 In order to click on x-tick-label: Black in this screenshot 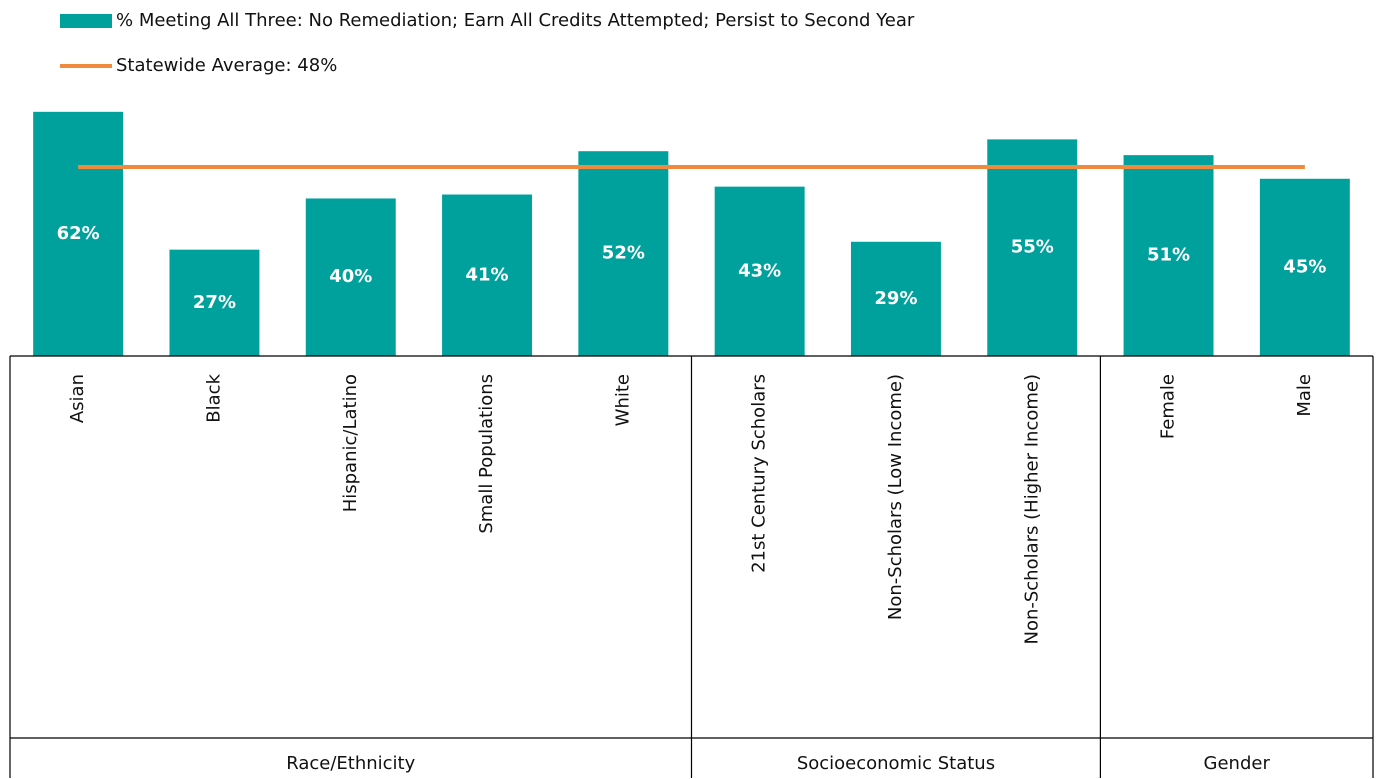, I will do `click(213, 397)`.